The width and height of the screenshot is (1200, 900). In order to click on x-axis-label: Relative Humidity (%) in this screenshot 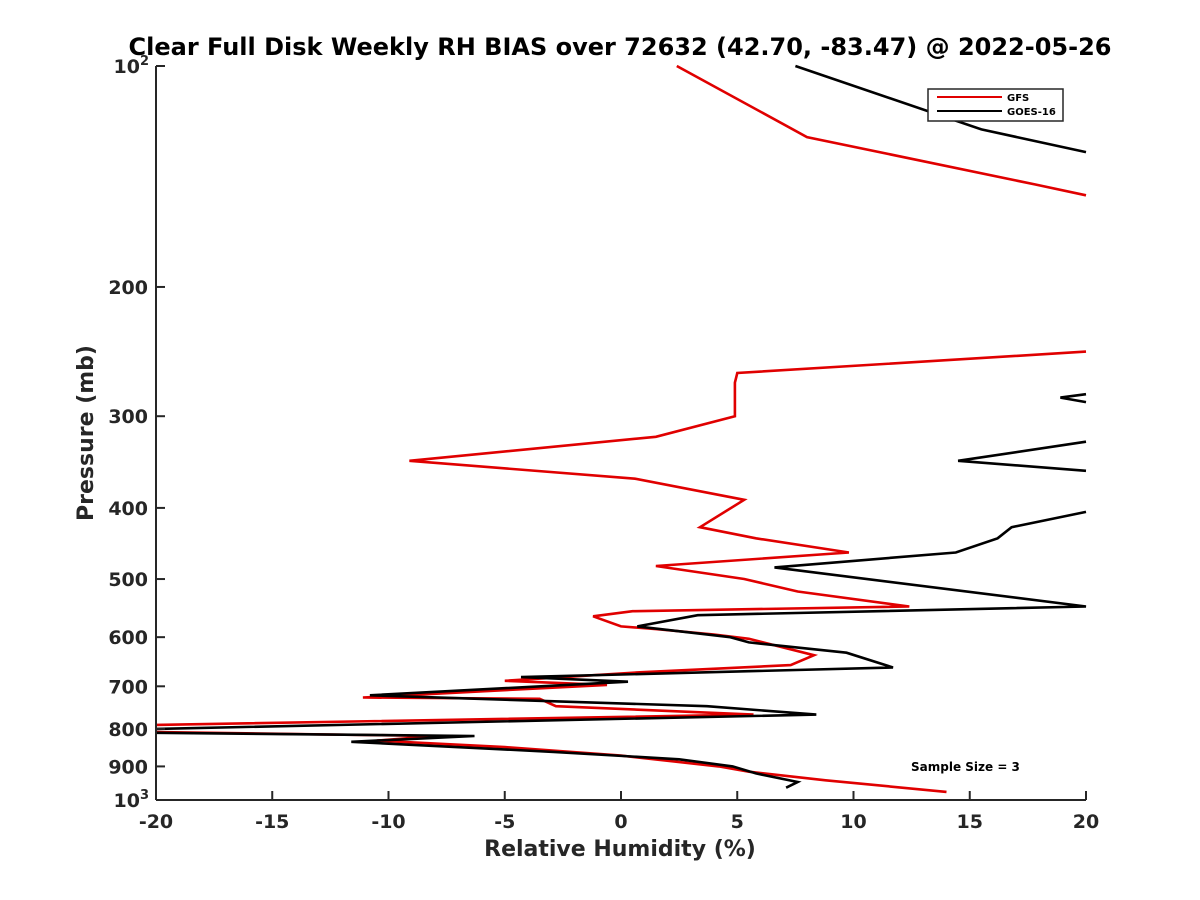, I will do `click(620, 849)`.